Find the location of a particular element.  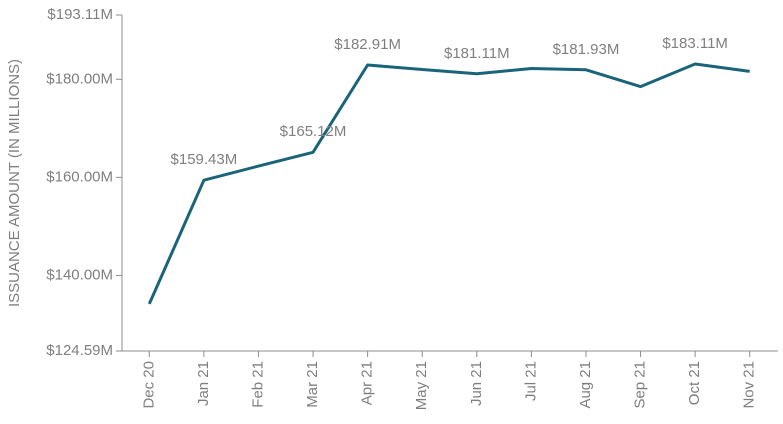

y-tick-label: $193.11M is located at coordinates (80, 14).